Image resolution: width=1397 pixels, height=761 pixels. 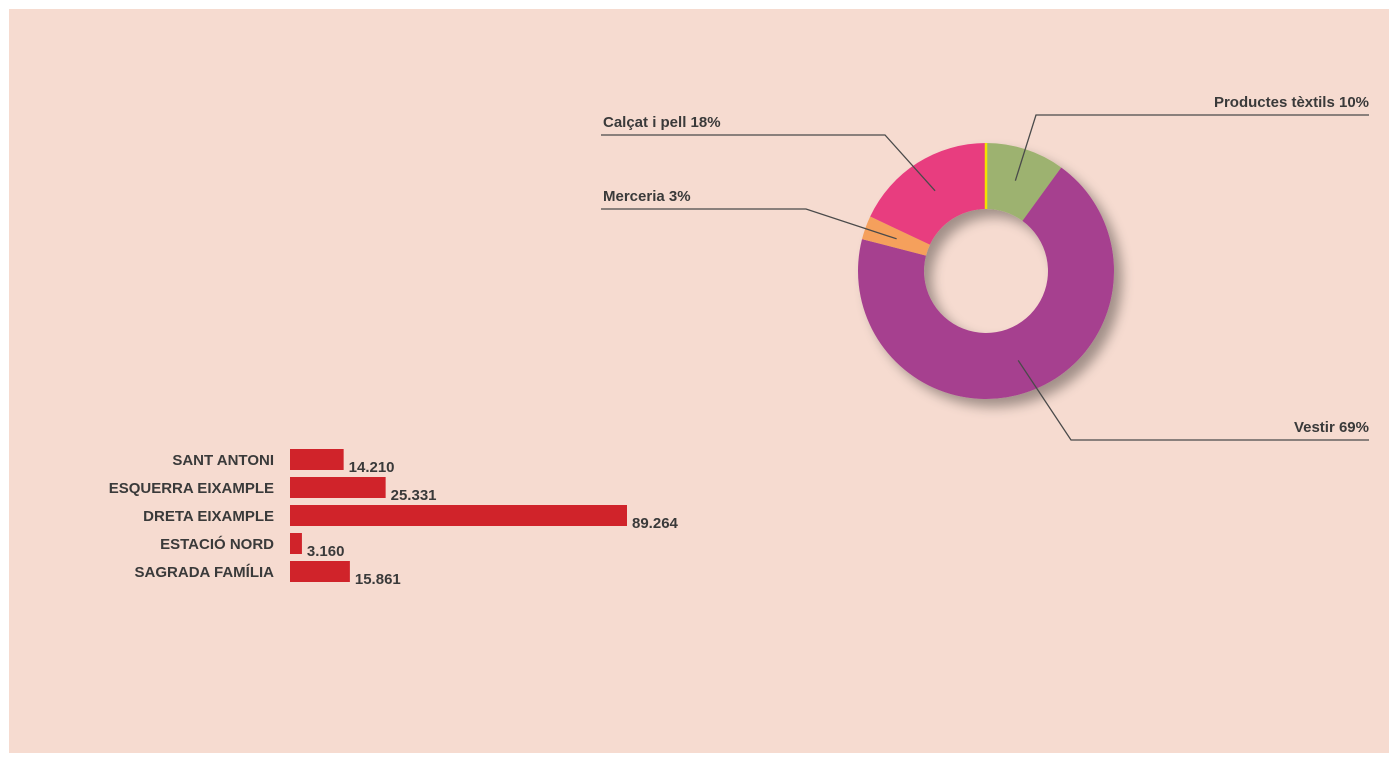 I want to click on bar-value-label: 25.331, so click(x=414, y=495).